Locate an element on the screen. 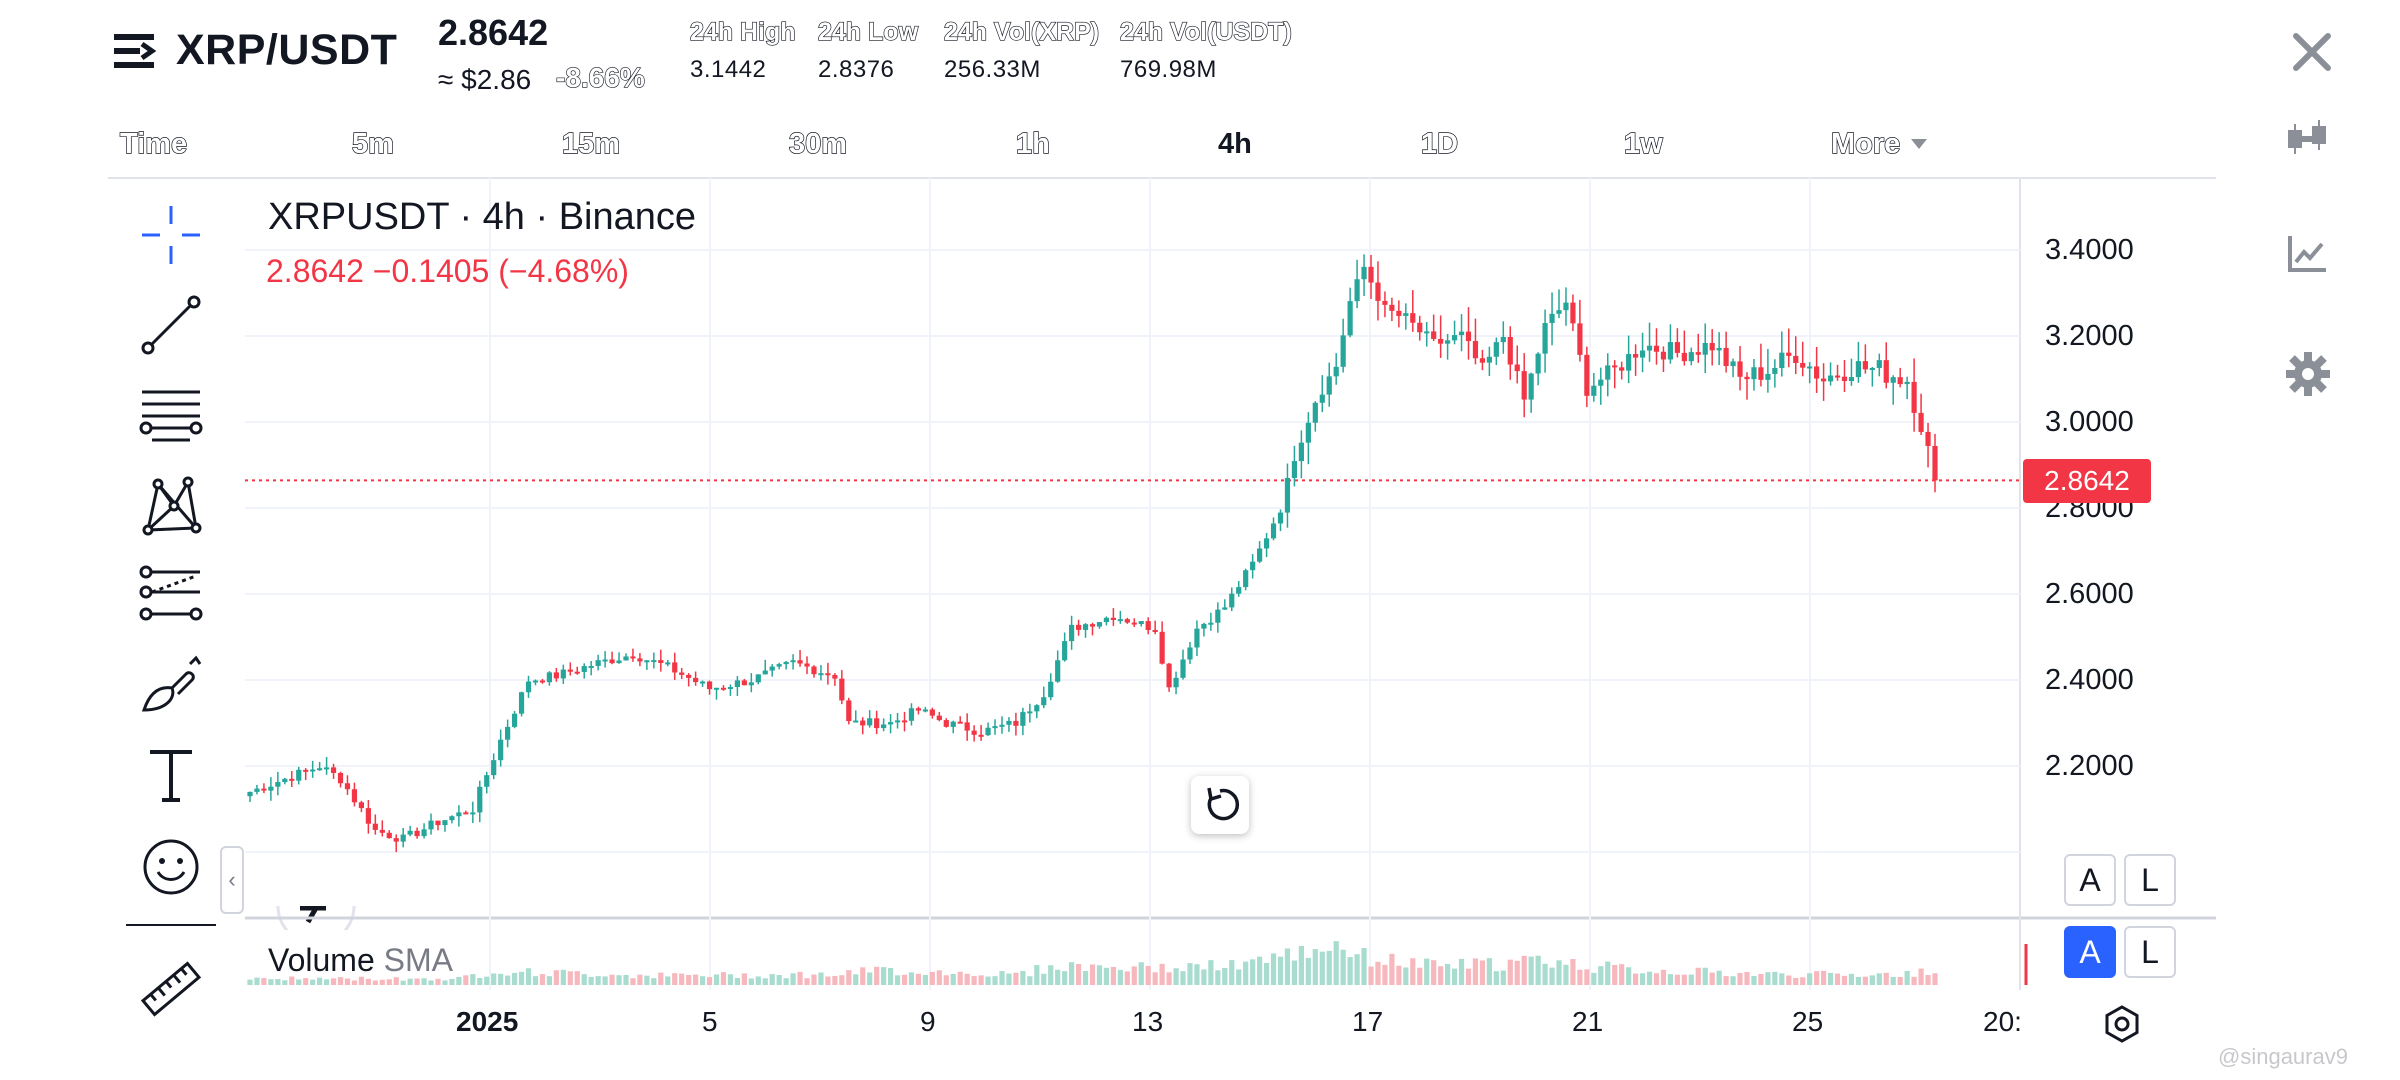 The image size is (2400, 1080). interval-1d: 1D is located at coordinates (1439, 143).